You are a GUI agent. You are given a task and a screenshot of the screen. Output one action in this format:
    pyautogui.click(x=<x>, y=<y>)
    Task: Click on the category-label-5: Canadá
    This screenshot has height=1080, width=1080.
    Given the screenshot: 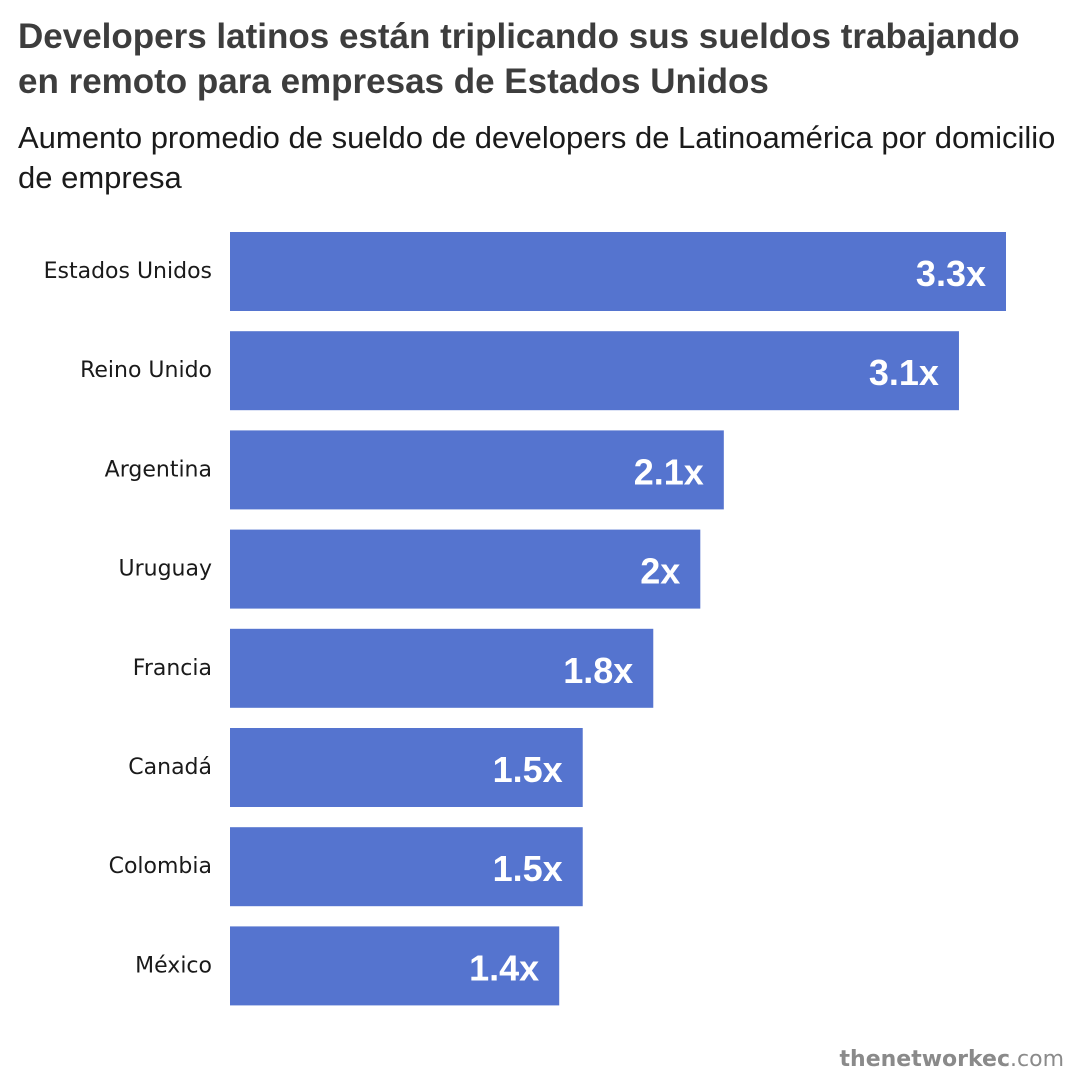 What is the action you would take?
    pyautogui.click(x=170, y=767)
    